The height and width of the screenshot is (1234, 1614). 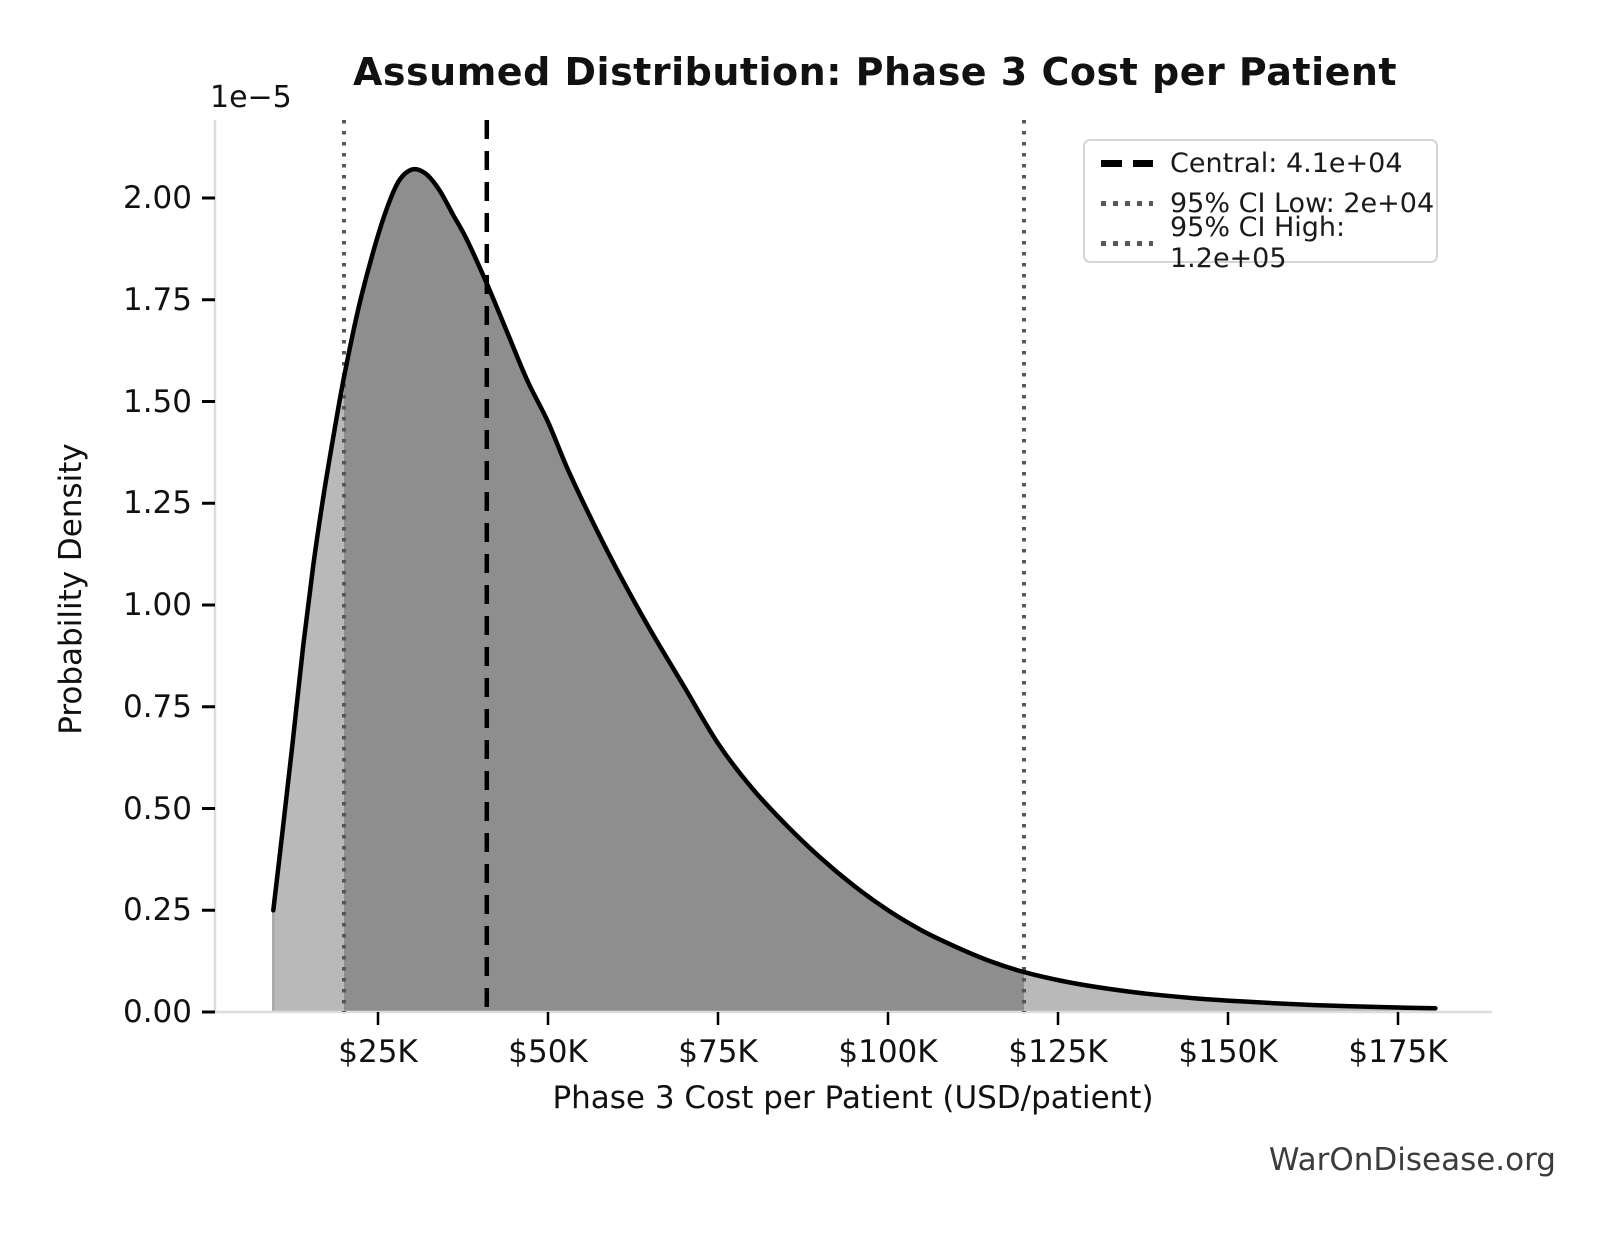 I want to click on x-tick-label: $150K, so click(x=1228, y=1052).